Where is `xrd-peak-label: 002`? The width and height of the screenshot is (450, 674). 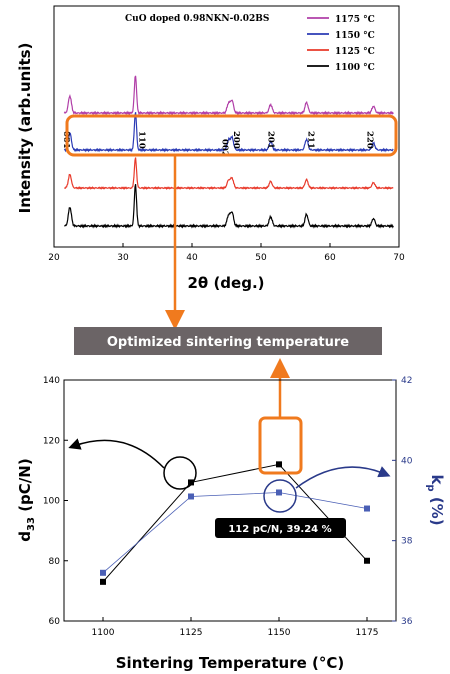
xrd-peak-label: 002 is located at coordinates (225, 148).